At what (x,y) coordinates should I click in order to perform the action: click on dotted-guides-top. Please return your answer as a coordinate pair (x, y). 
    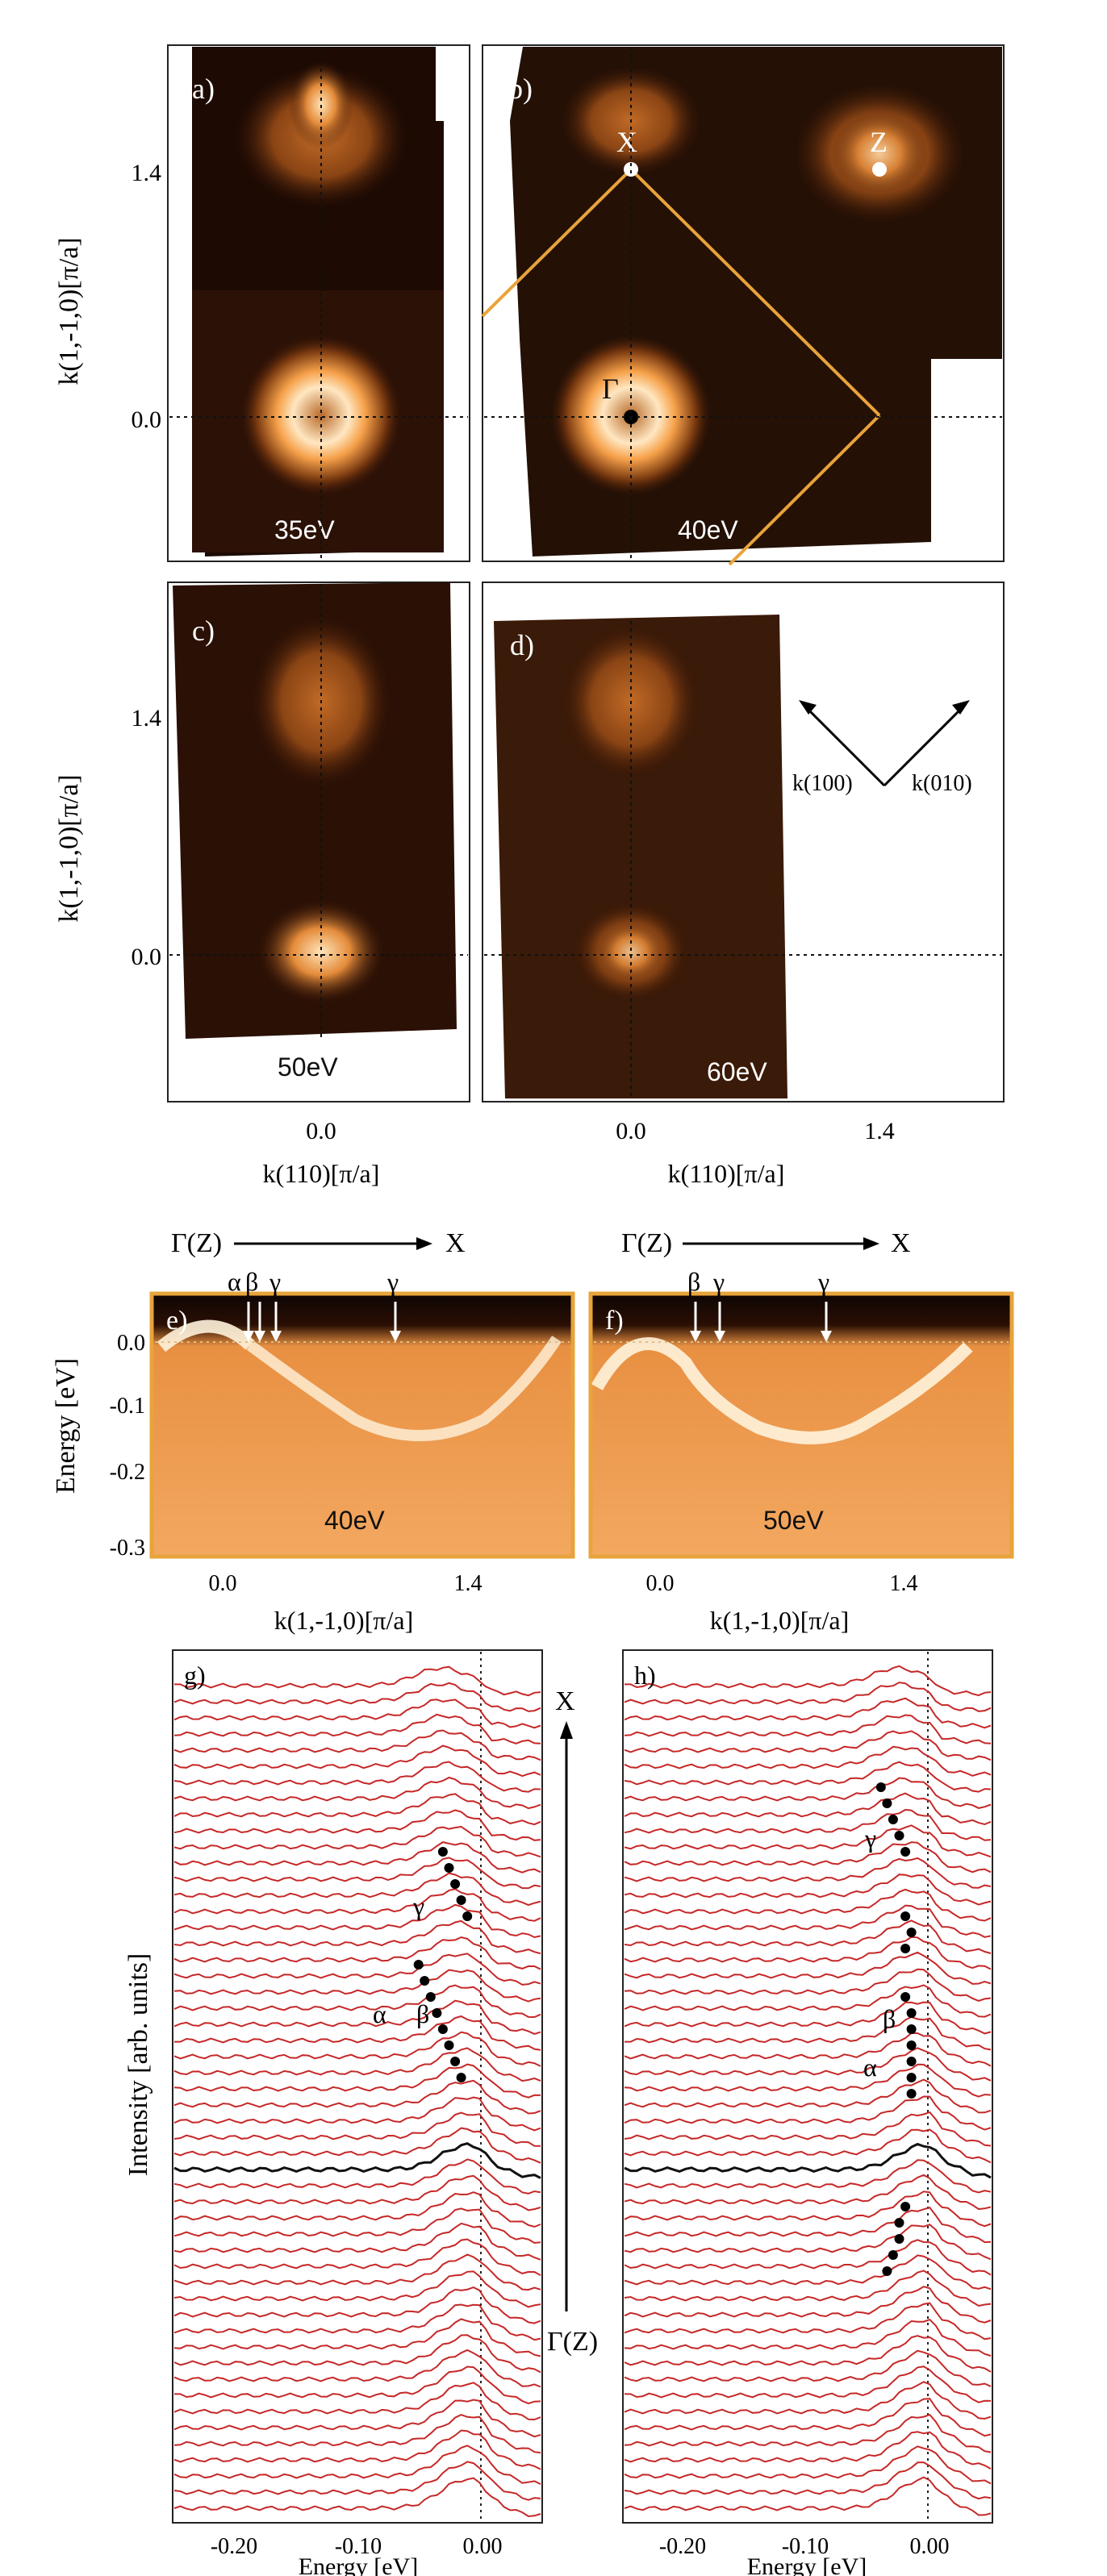
    Looking at the image, I should click on (585, 303).